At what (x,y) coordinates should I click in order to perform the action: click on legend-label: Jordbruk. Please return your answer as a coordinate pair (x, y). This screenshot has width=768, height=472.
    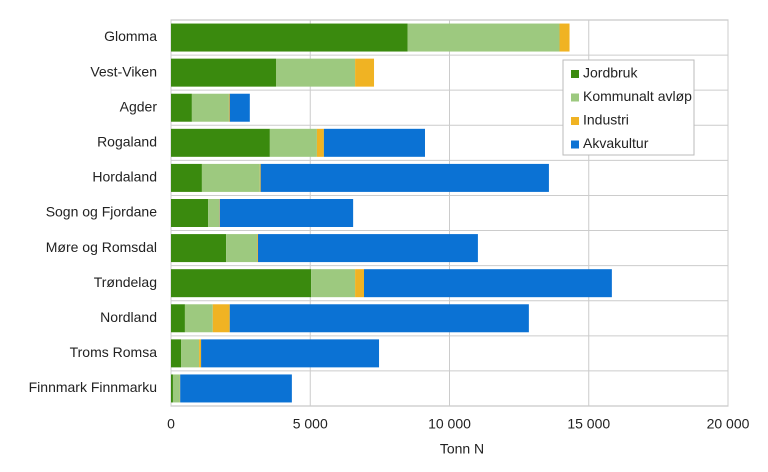
    Looking at the image, I should click on (610, 73).